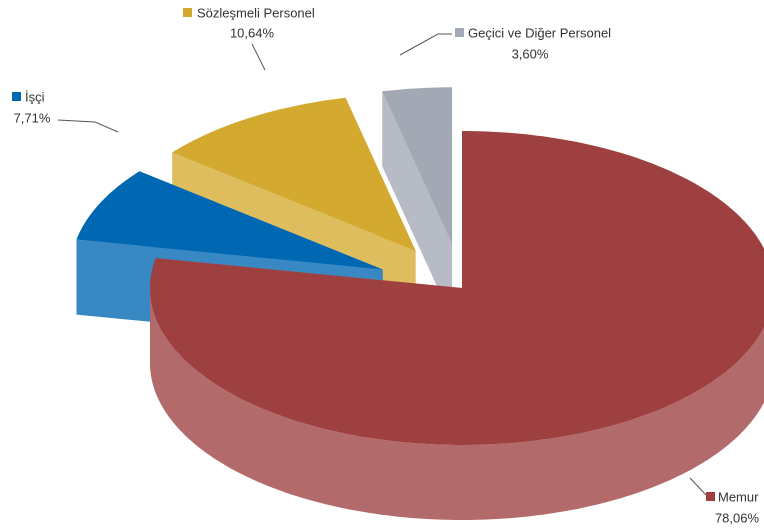  Describe the element at coordinates (35, 96) in the screenshot. I see `slice-label: İşçi` at that location.